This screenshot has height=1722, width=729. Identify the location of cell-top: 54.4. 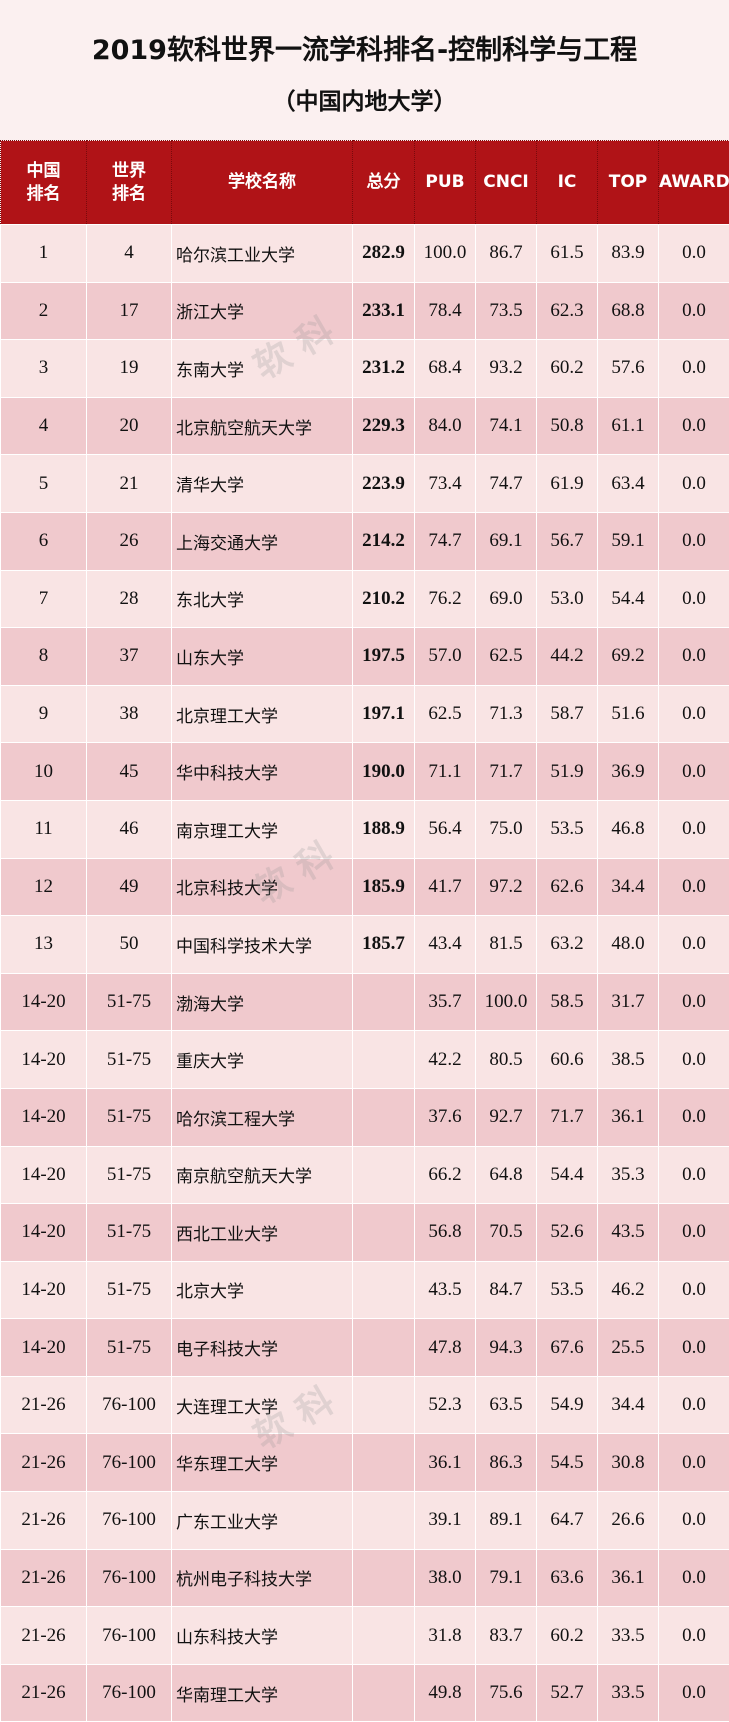
(628, 599).